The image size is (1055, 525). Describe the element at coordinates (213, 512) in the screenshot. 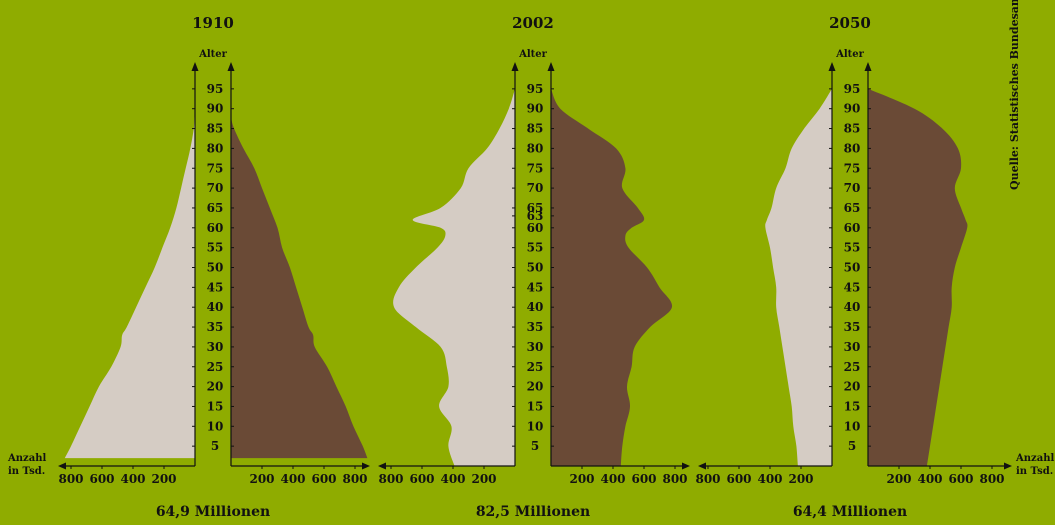

I see `total-population-label: 64,9 Millionen` at that location.